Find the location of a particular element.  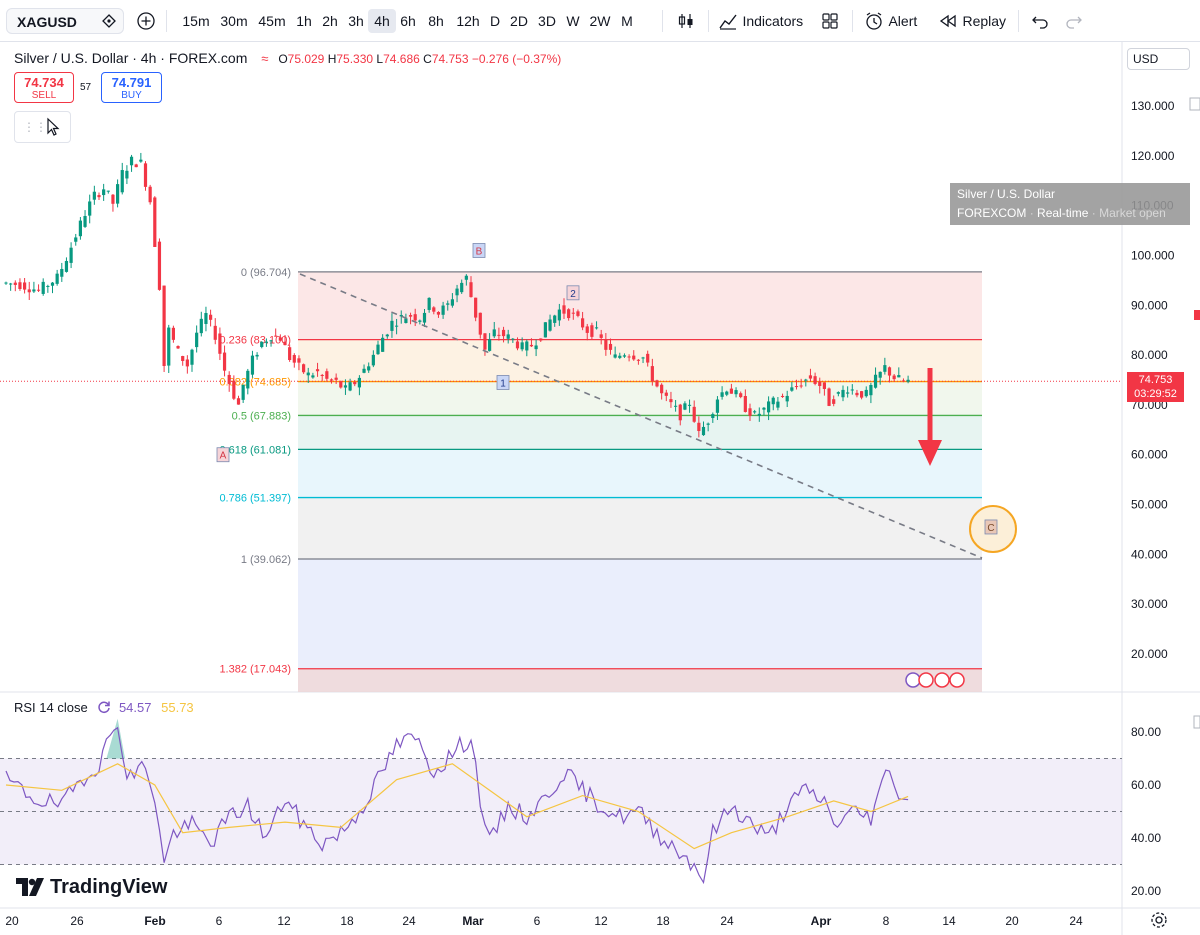

layout-icon is located at coordinates (830, 21).